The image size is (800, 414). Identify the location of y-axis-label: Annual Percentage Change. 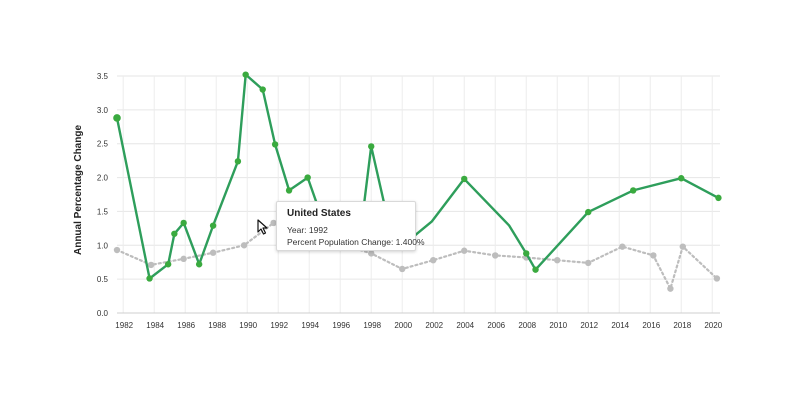
(78, 190).